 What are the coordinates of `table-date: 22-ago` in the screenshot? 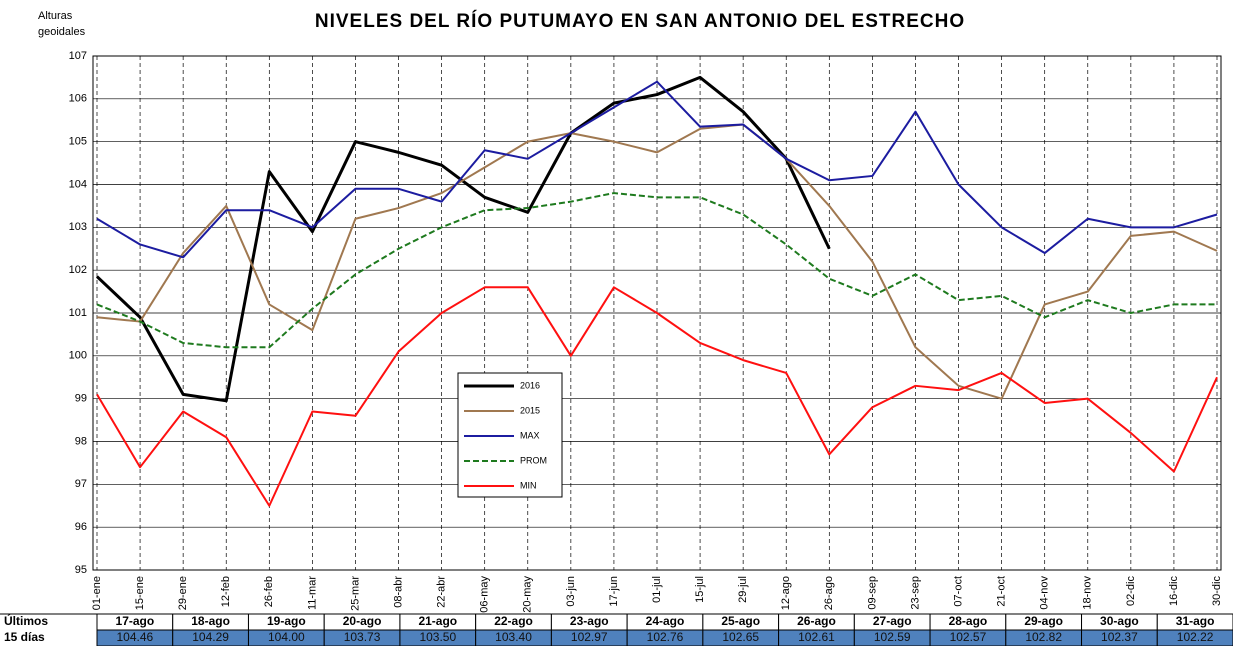 It's located at (513, 621).